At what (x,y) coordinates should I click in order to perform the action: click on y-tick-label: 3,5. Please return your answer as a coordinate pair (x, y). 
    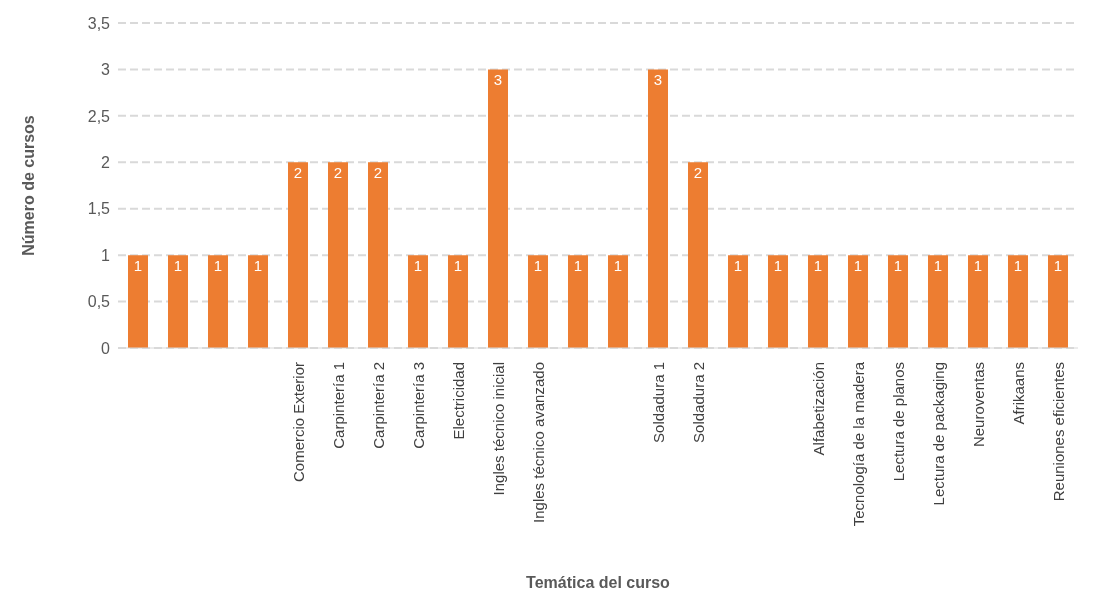
    Looking at the image, I should click on (99, 23).